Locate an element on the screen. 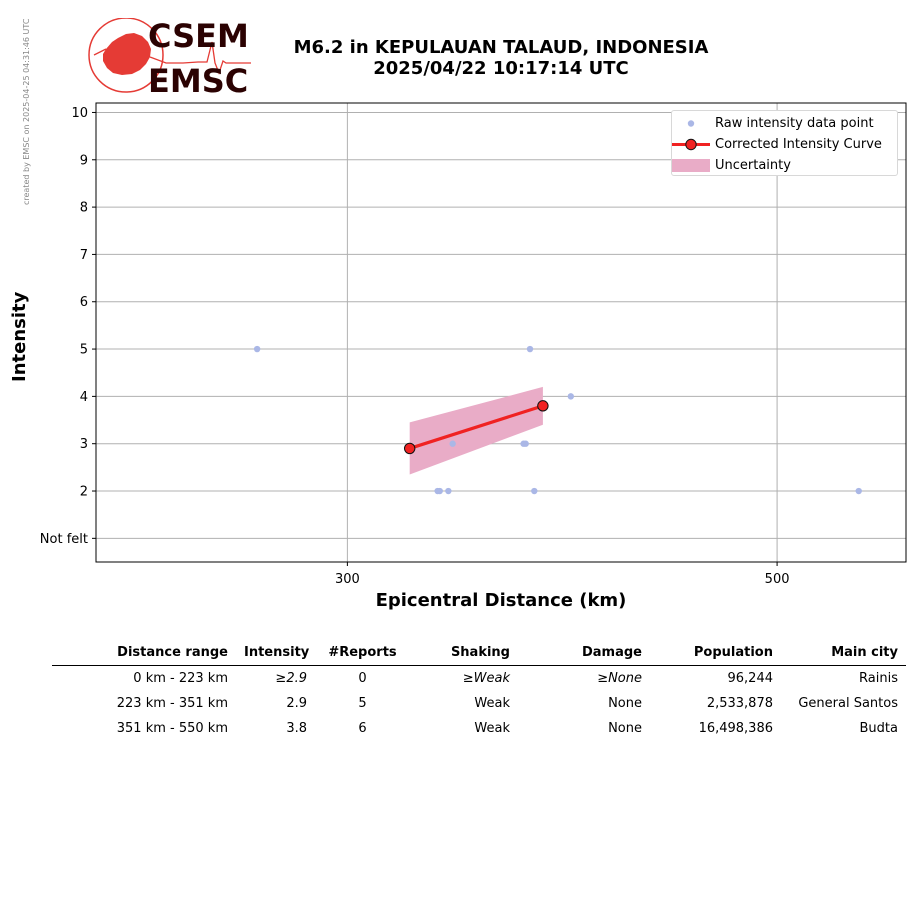 This screenshot has height=905, width=915. legend-item-uncertainty: Uncertainty is located at coordinates (784, 165).